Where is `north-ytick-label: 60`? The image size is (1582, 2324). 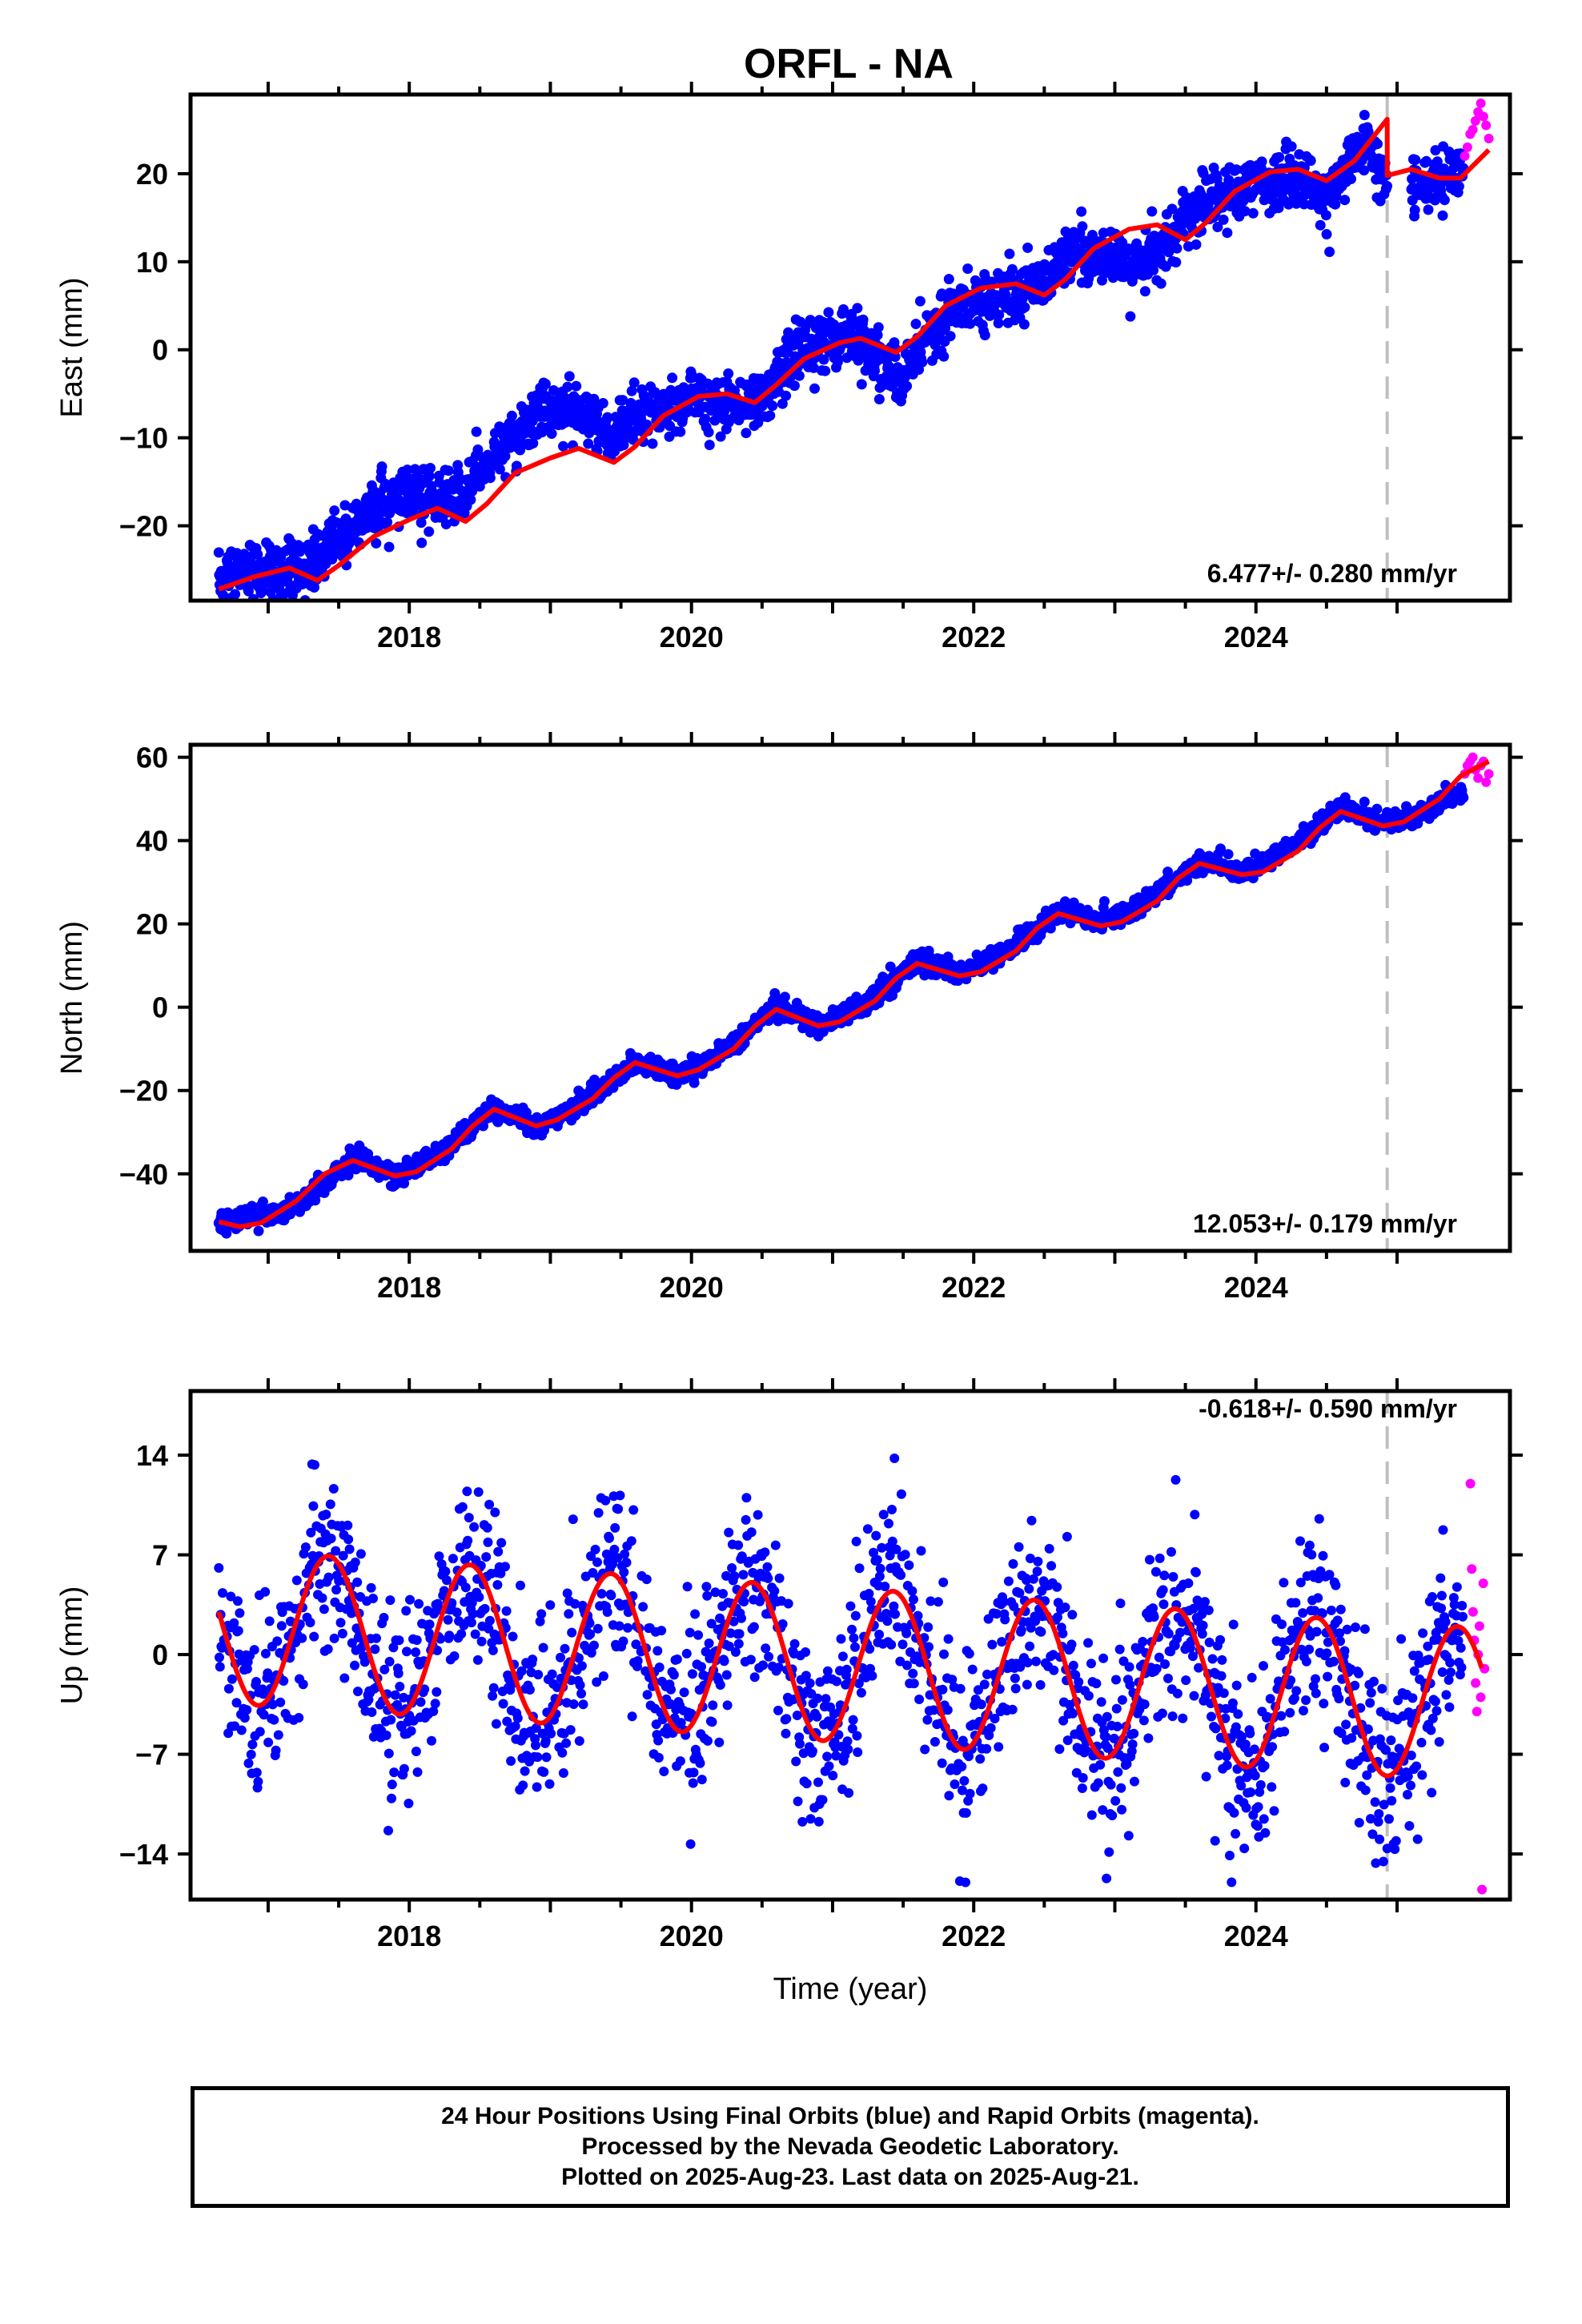
north-ytick-label: 60 is located at coordinates (152, 758).